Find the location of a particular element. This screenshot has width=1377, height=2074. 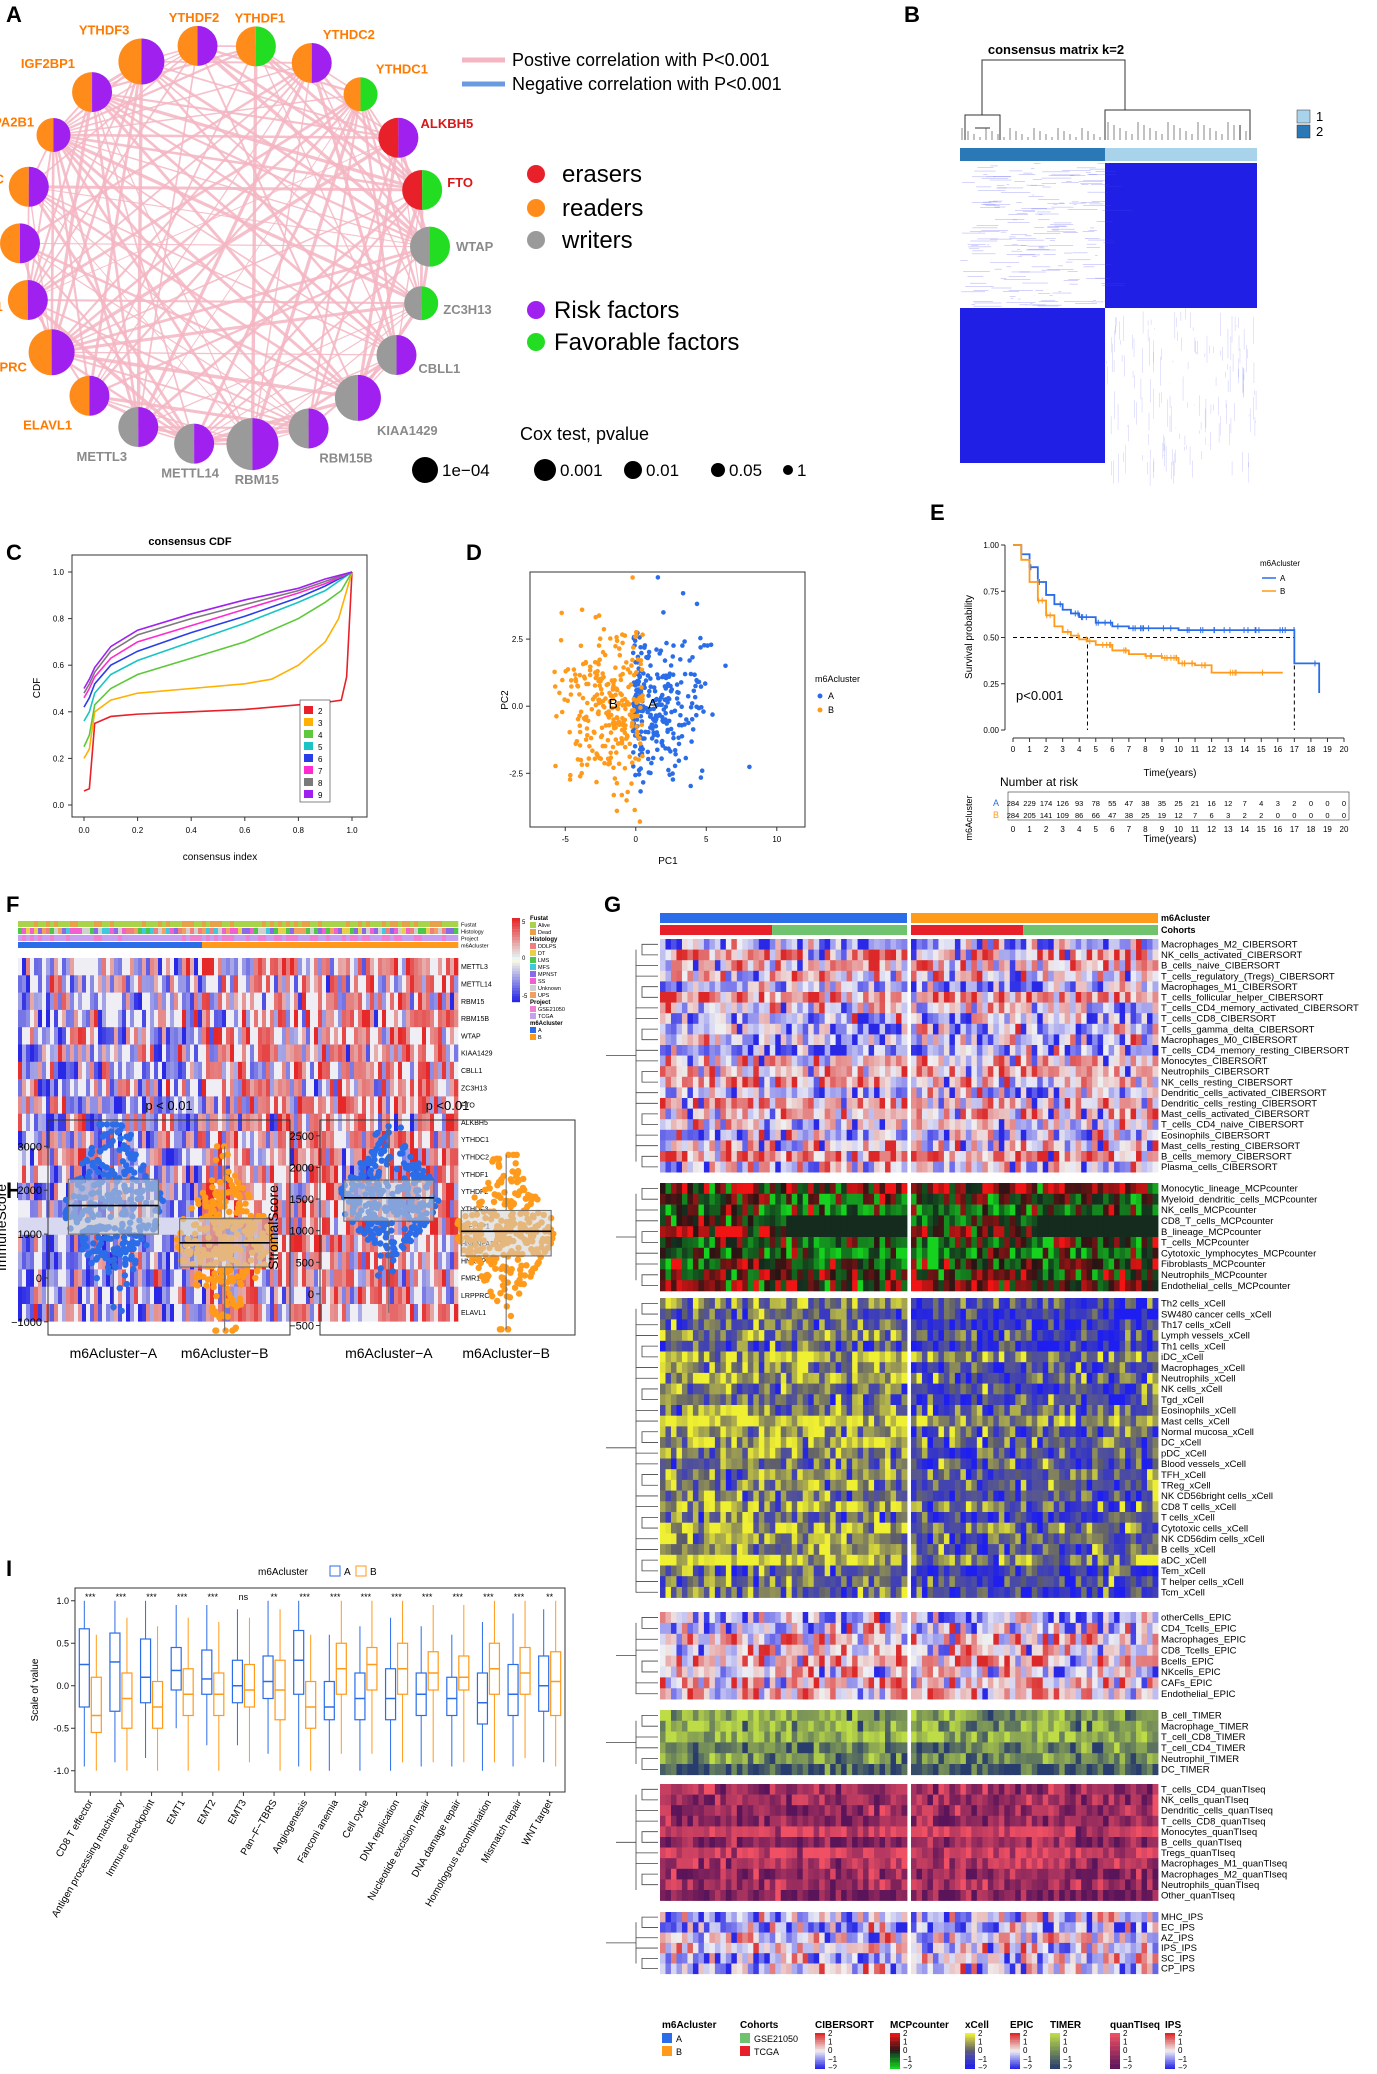

f-legend-histology-title: Histology is located at coordinates (544, 940).